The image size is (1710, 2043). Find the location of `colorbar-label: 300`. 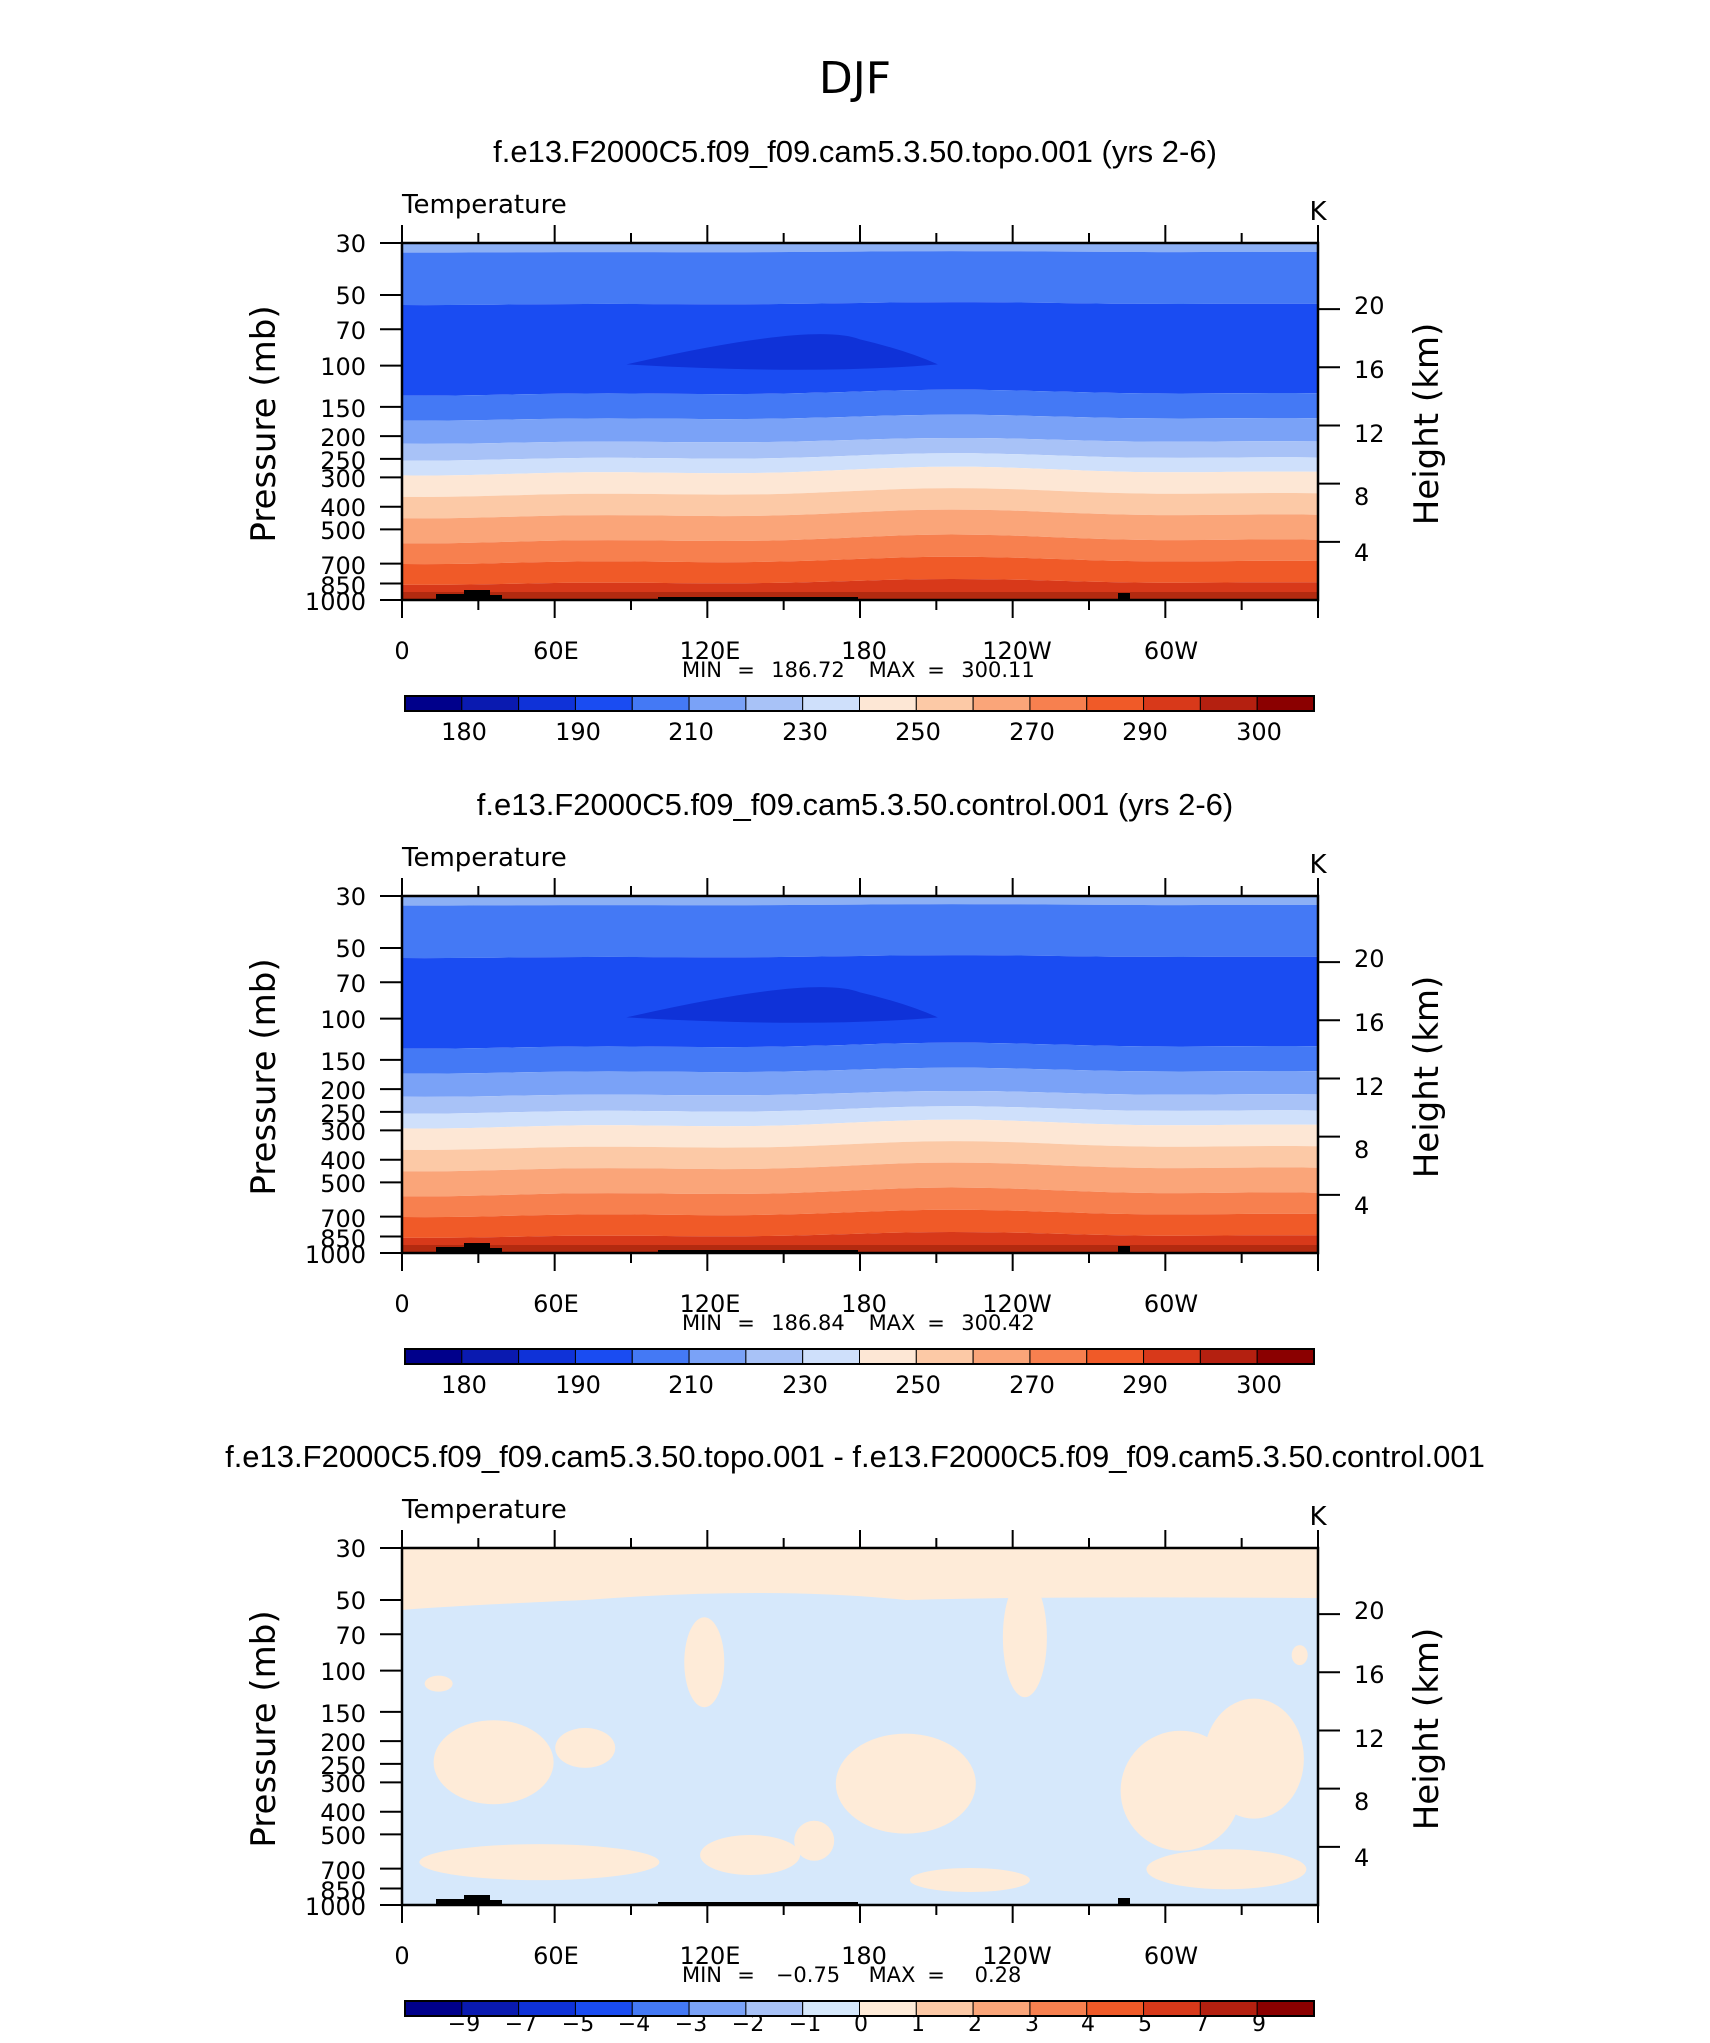

colorbar-label: 300 is located at coordinates (1259, 1385).